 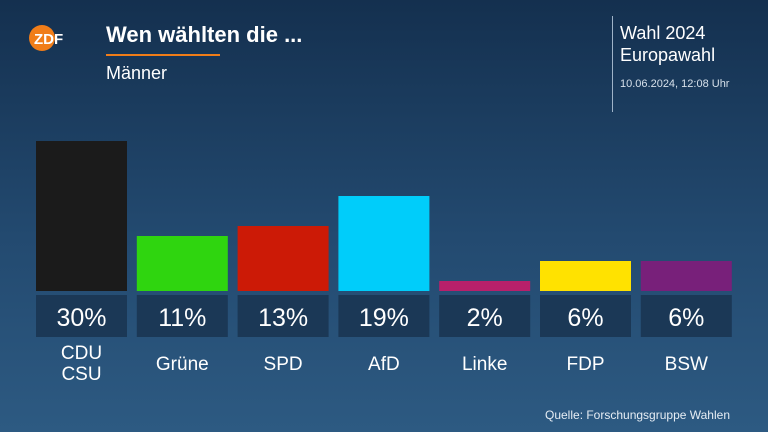 What do you see at coordinates (384, 364) in the screenshot?
I see `category-label-3: AfD` at bounding box center [384, 364].